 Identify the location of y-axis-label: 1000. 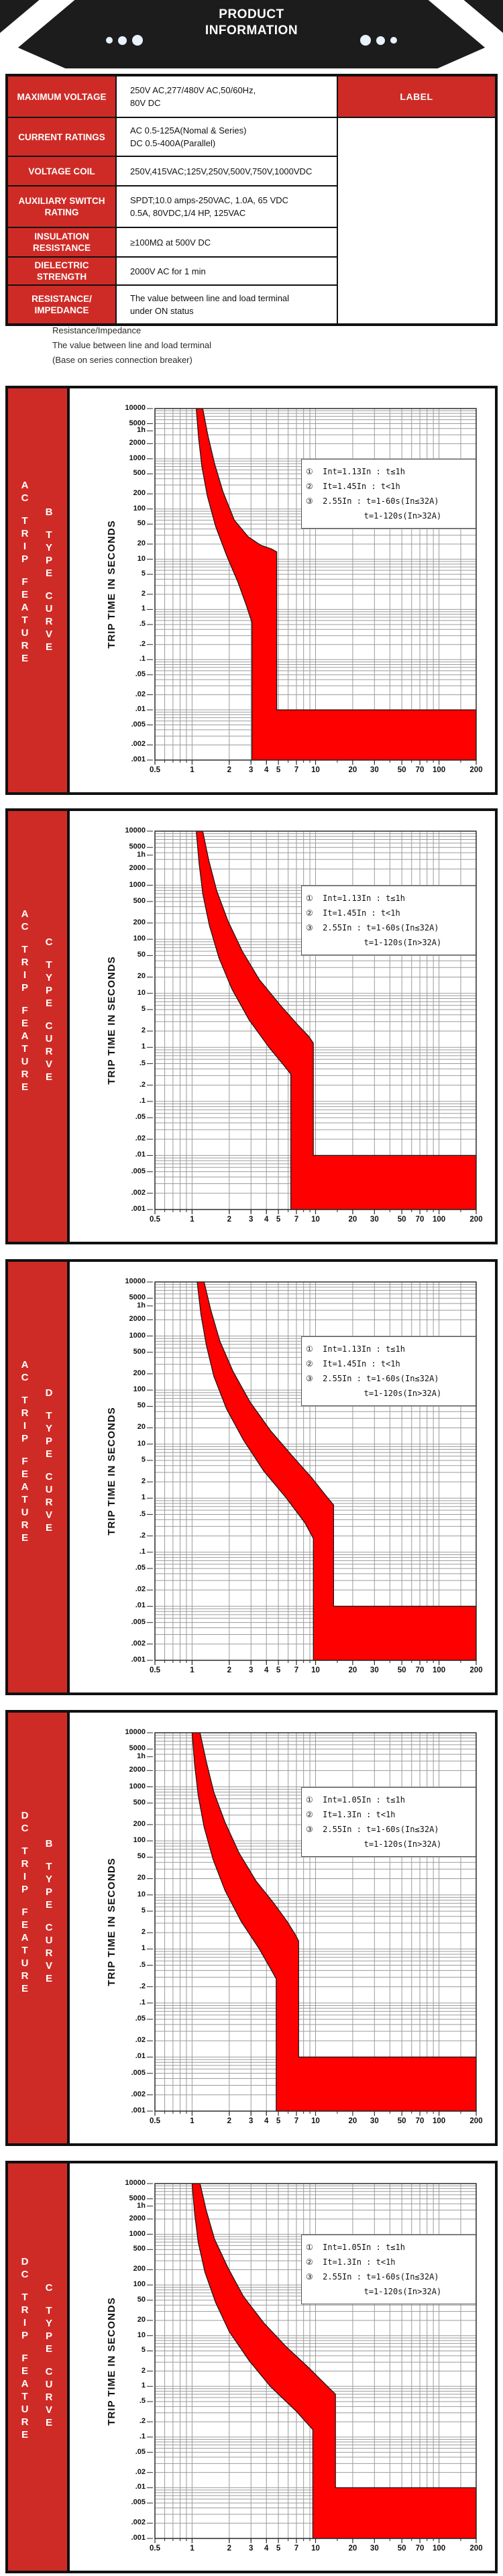
(137, 2233).